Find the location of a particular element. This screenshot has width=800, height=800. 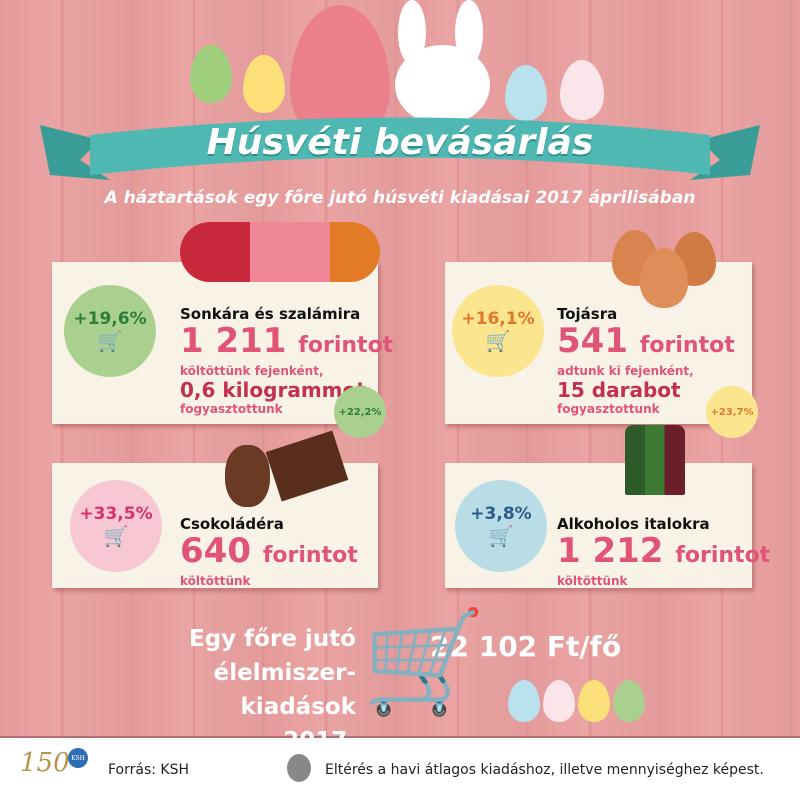

change-badge: +3,8% 🛒 is located at coordinates (501, 526).